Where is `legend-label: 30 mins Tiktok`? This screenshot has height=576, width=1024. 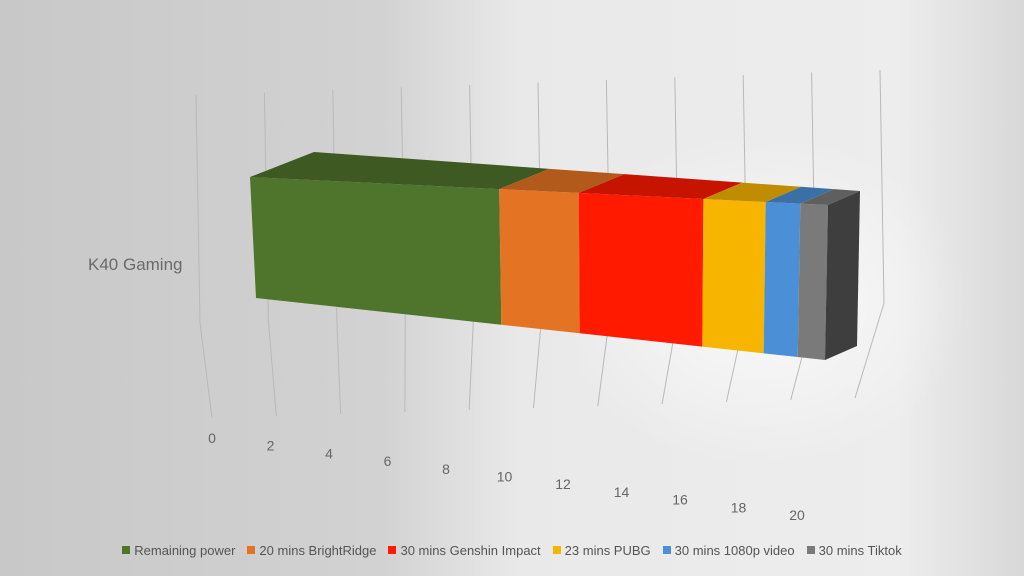 legend-label: 30 mins Tiktok is located at coordinates (860, 550).